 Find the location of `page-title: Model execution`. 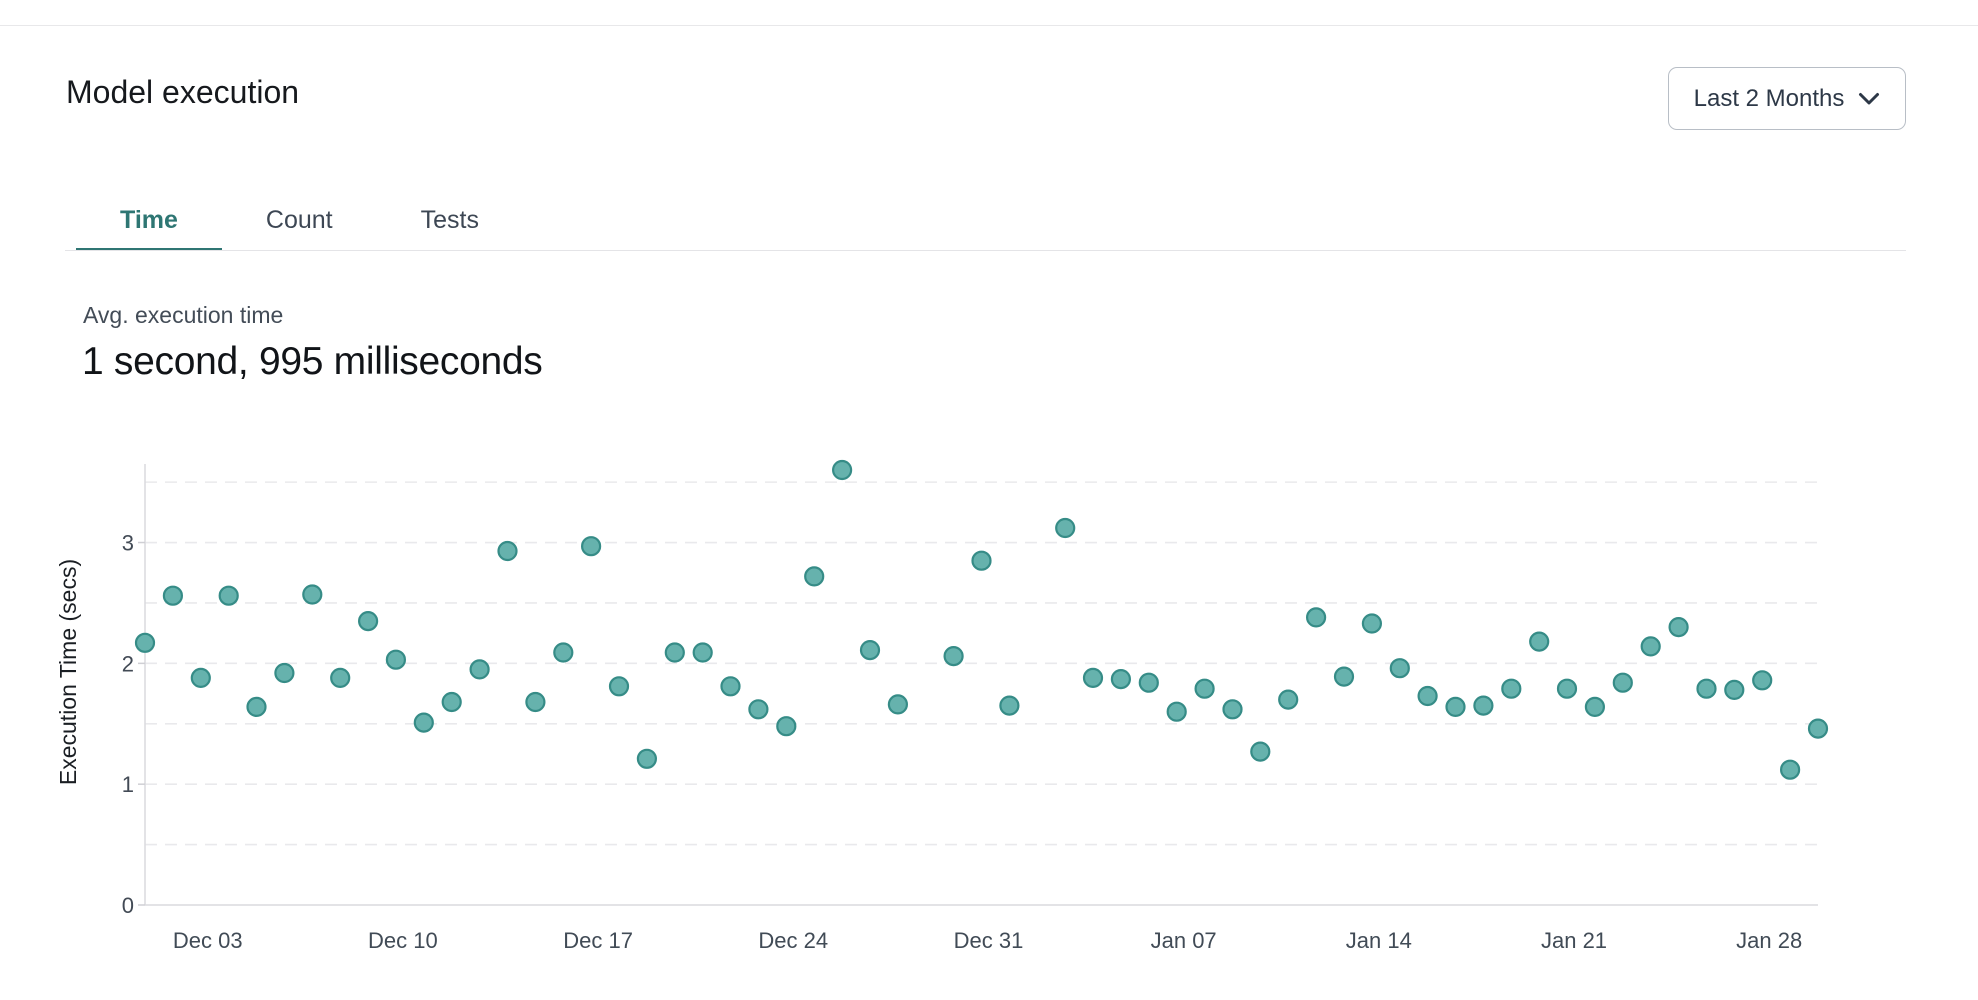

page-title: Model execution is located at coordinates (183, 92).